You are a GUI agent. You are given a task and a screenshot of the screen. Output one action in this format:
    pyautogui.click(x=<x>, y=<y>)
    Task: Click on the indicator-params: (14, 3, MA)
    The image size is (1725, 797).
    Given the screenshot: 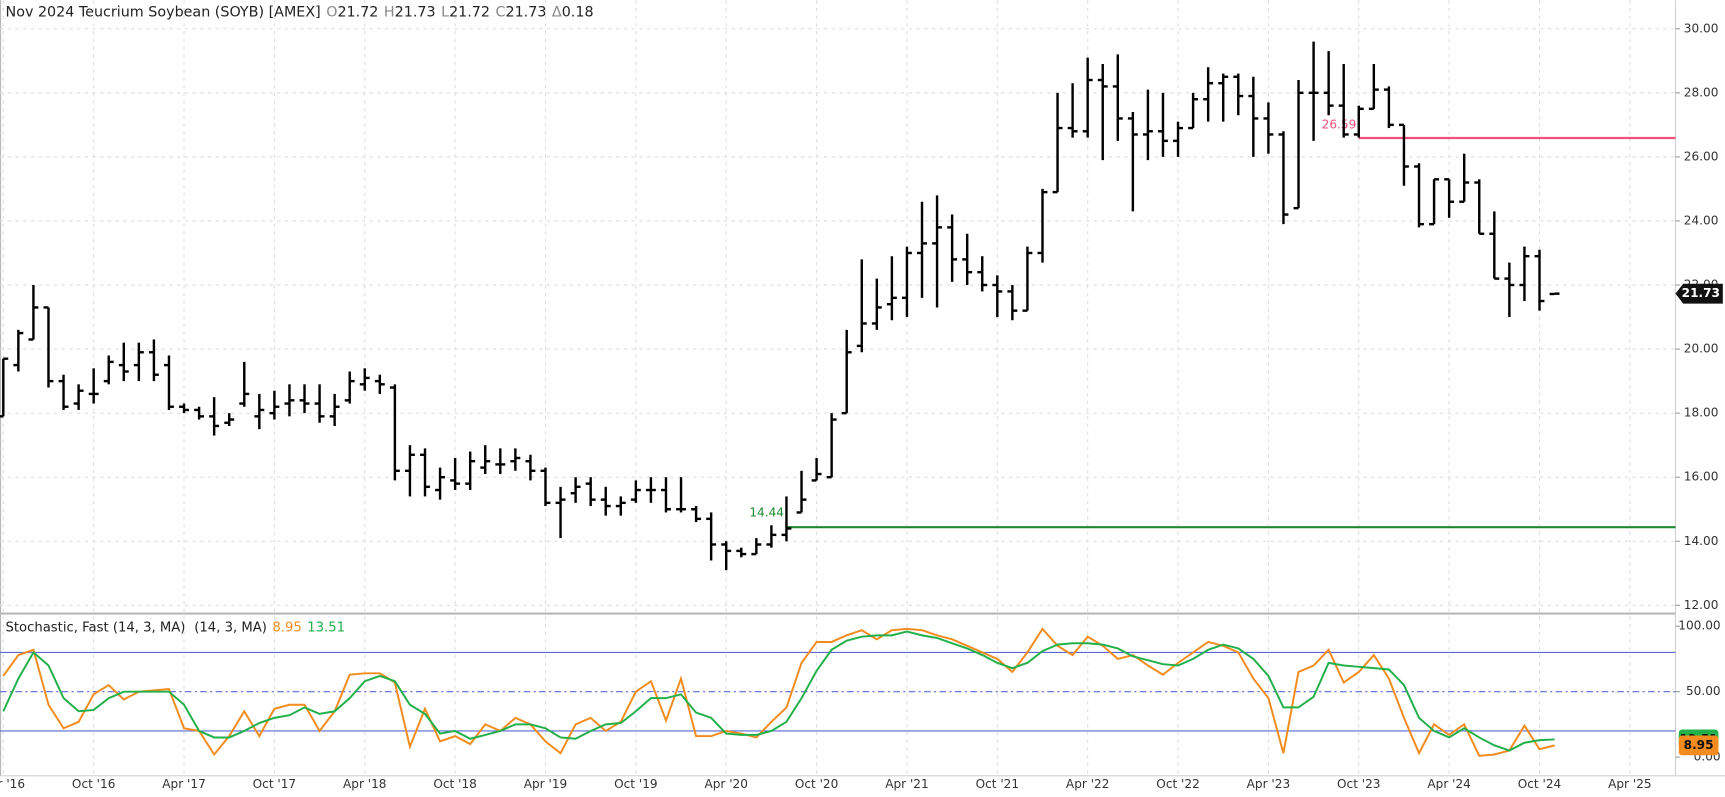 What is the action you would take?
    pyautogui.click(x=230, y=627)
    